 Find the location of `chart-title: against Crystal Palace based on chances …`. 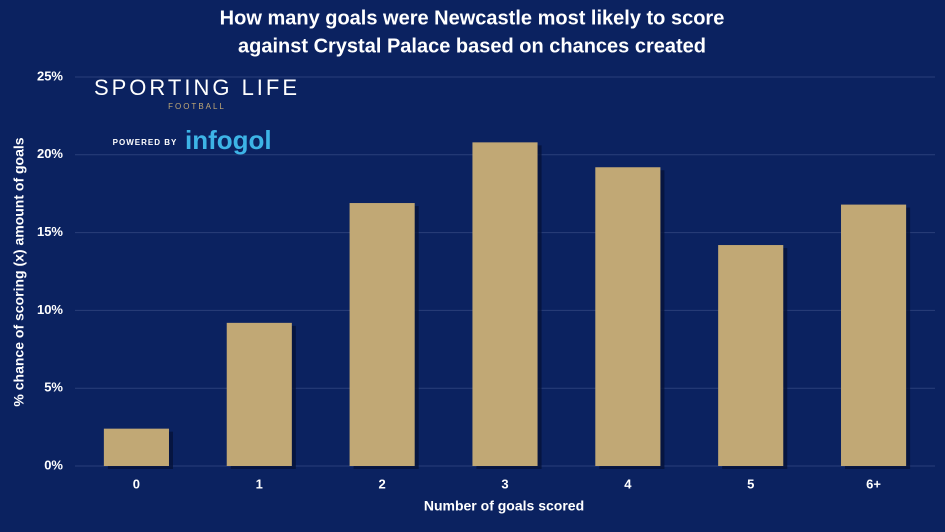

chart-title: against Crystal Palace based on chances … is located at coordinates (472, 46).